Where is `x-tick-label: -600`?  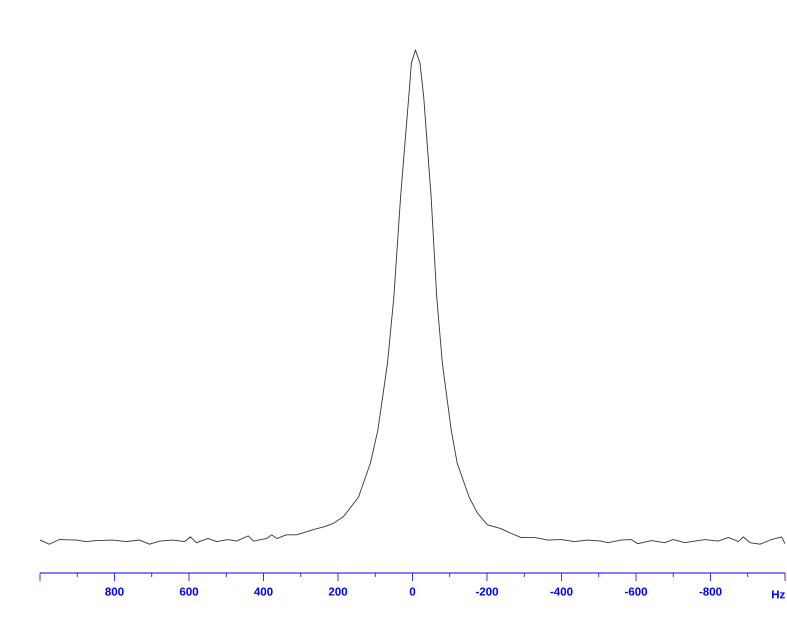
x-tick-label: -600 is located at coordinates (636, 592).